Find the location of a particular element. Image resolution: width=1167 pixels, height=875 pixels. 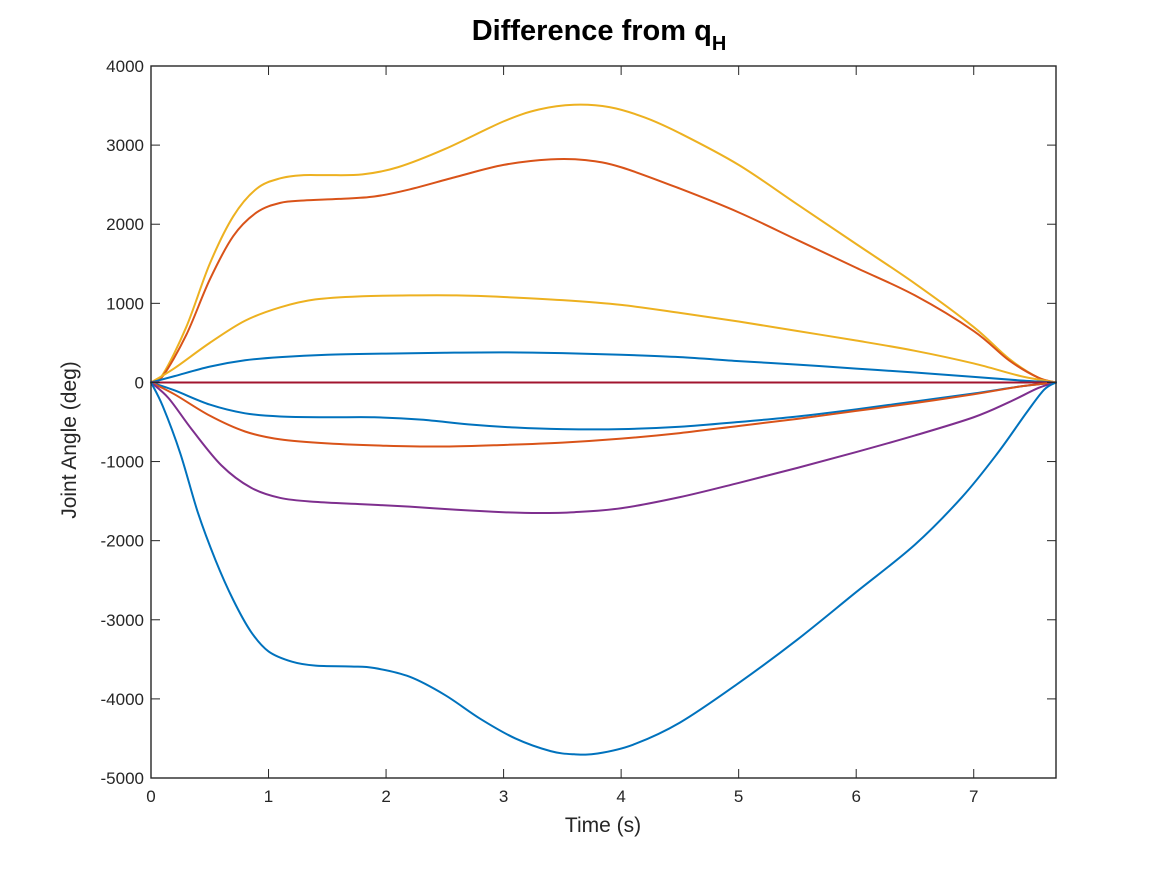

x-axis-label: Time (s) is located at coordinates (603, 825).